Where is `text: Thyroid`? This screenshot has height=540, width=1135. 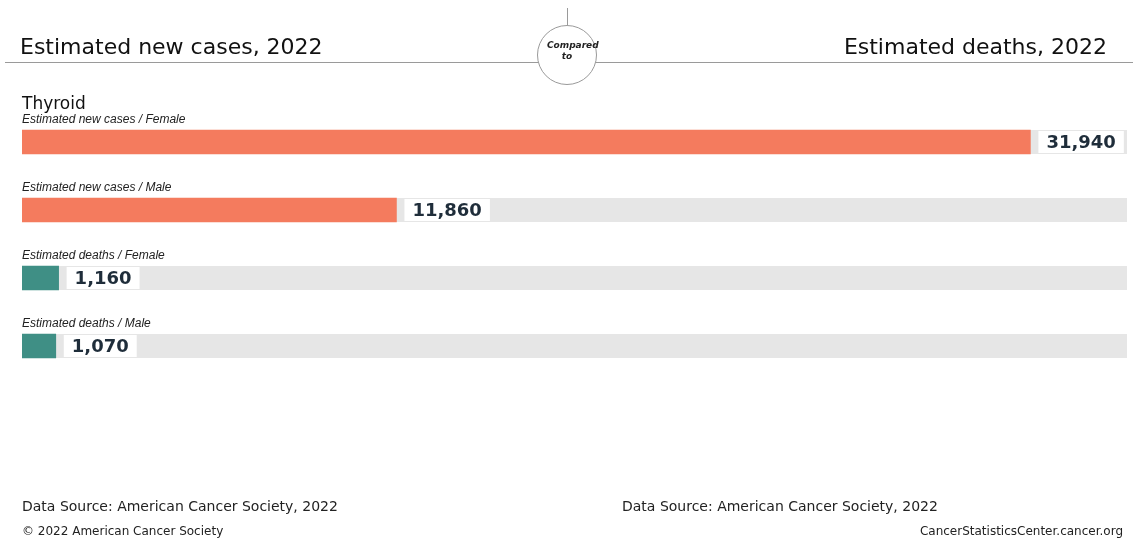
text: Thyroid is located at coordinates (54, 103).